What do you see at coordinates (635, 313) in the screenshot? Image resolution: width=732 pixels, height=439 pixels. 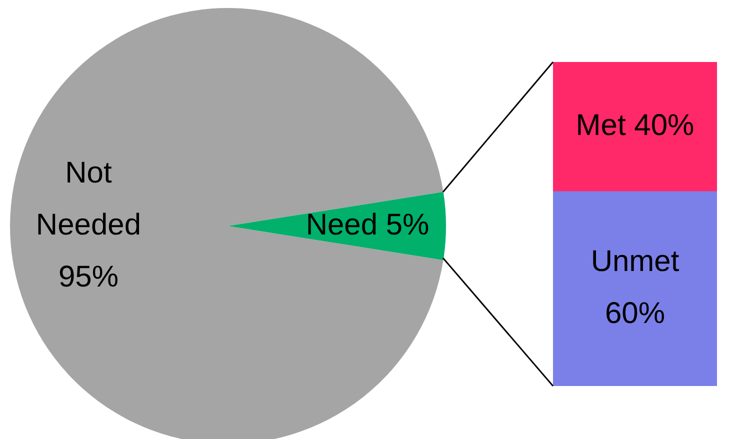 I see `data-label: 60%` at bounding box center [635, 313].